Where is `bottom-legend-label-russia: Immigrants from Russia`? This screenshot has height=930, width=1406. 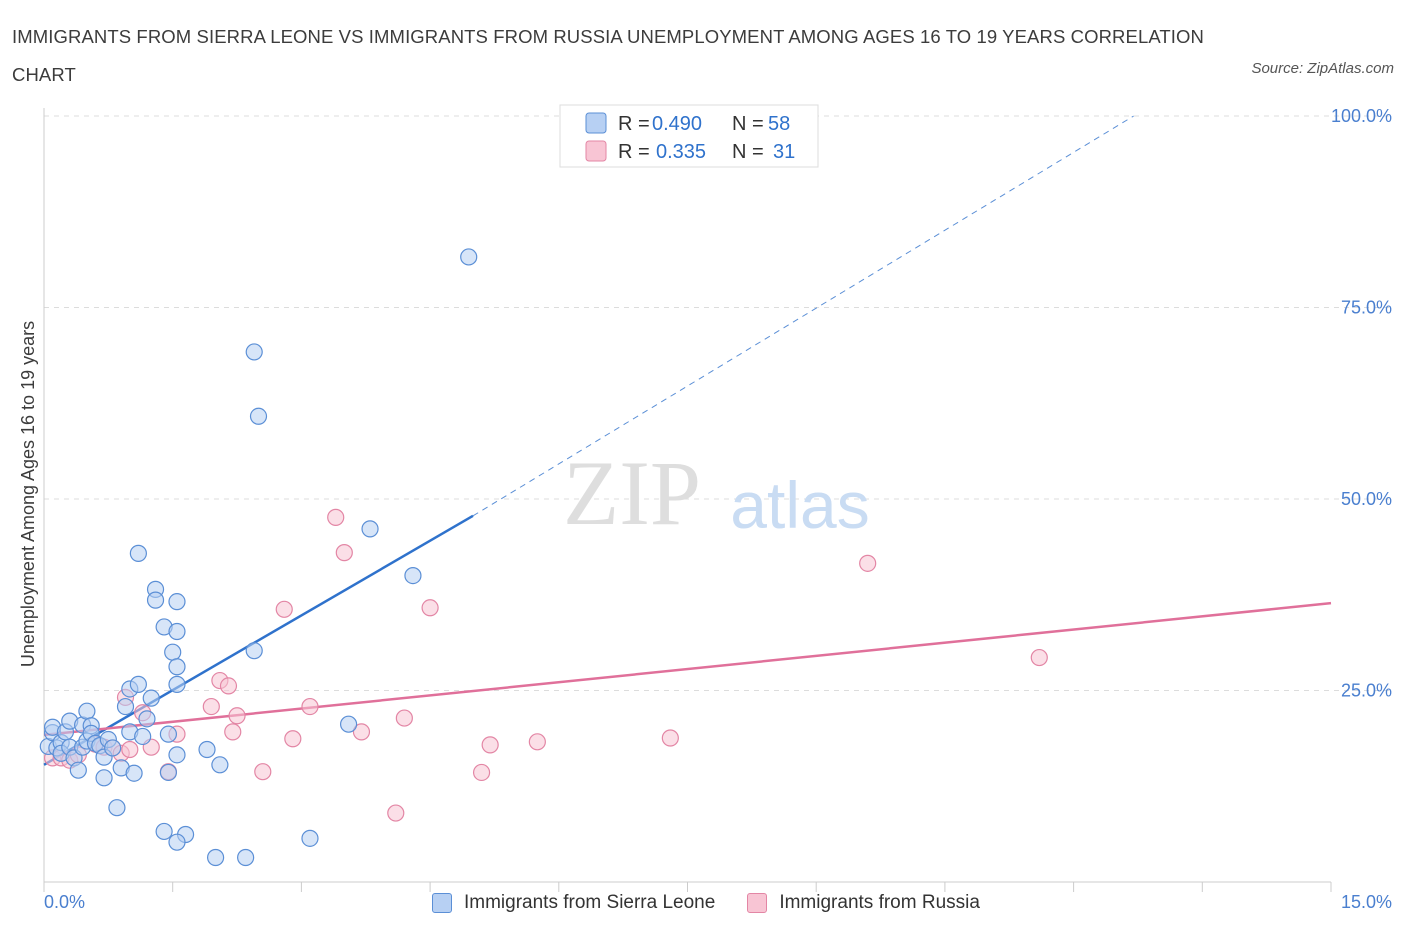 bottom-legend-label-russia: Immigrants from Russia is located at coordinates (879, 902).